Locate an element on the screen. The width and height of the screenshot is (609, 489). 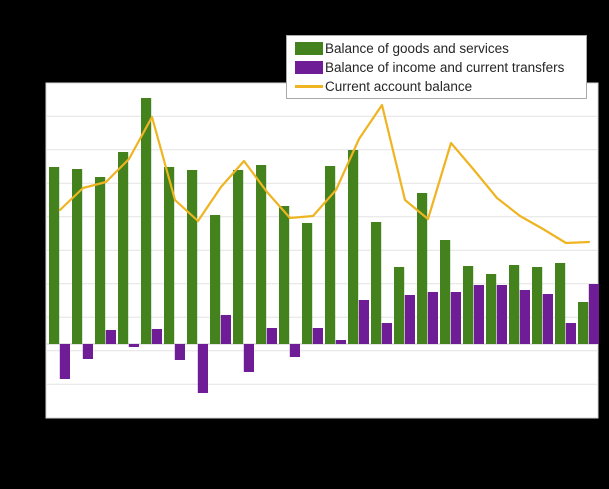
legend-label-goods-services: Balance of goods and services is located at coordinates (417, 48).